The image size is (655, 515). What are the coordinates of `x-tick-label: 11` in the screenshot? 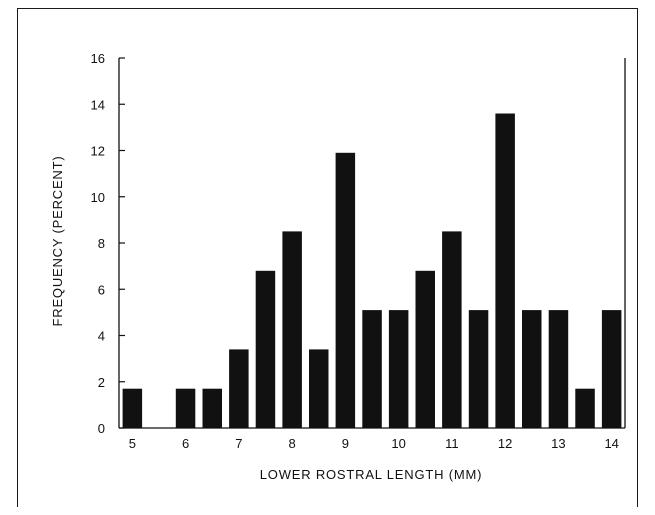 It's located at (452, 443).